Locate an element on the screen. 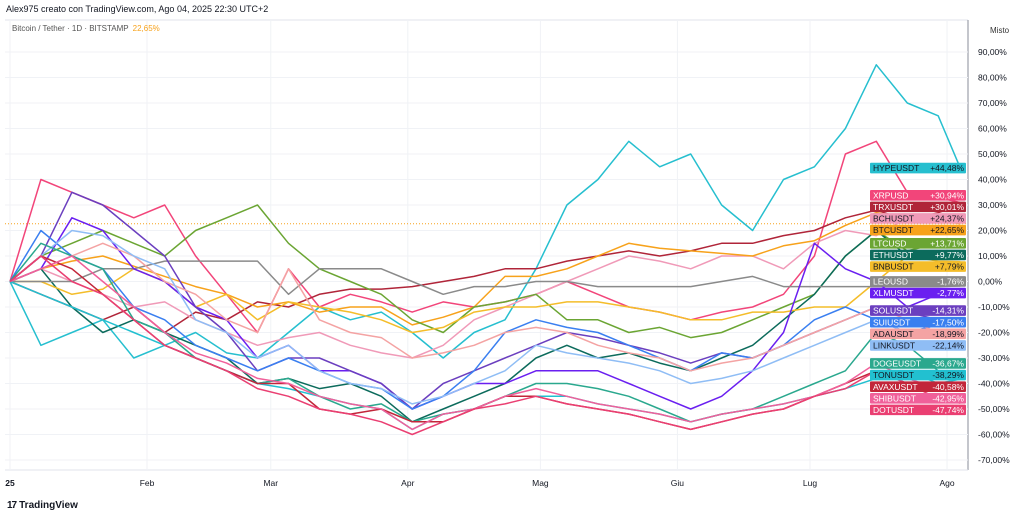  series-label-xlmusdt: XLMUSDT -2,77% is located at coordinates (918, 293).